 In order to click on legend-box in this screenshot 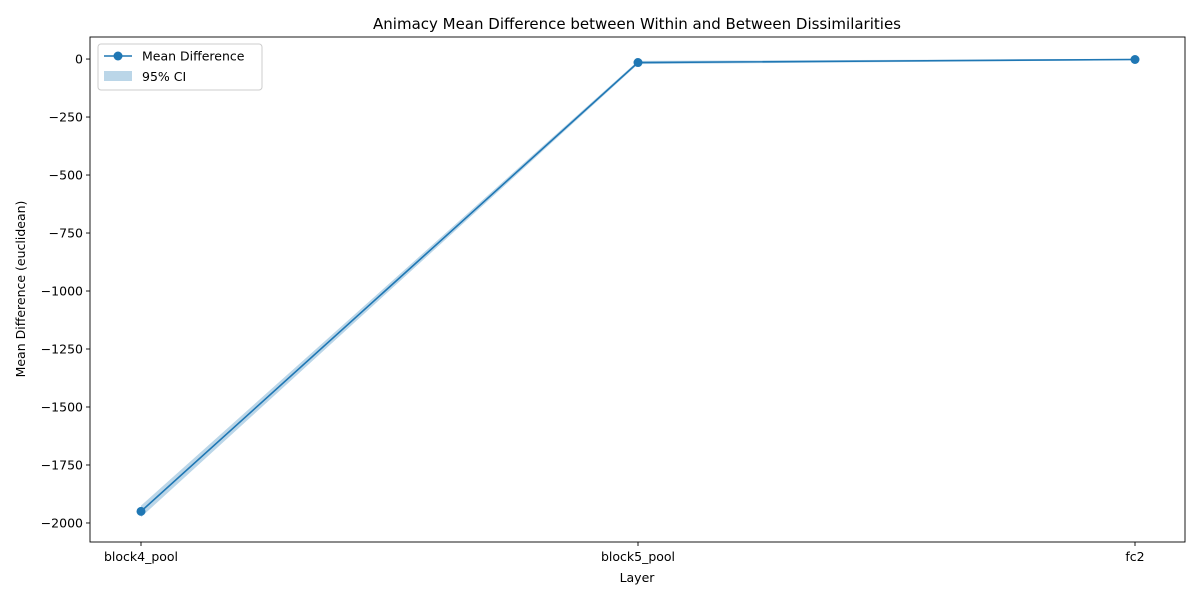, I will do `click(180, 67)`.